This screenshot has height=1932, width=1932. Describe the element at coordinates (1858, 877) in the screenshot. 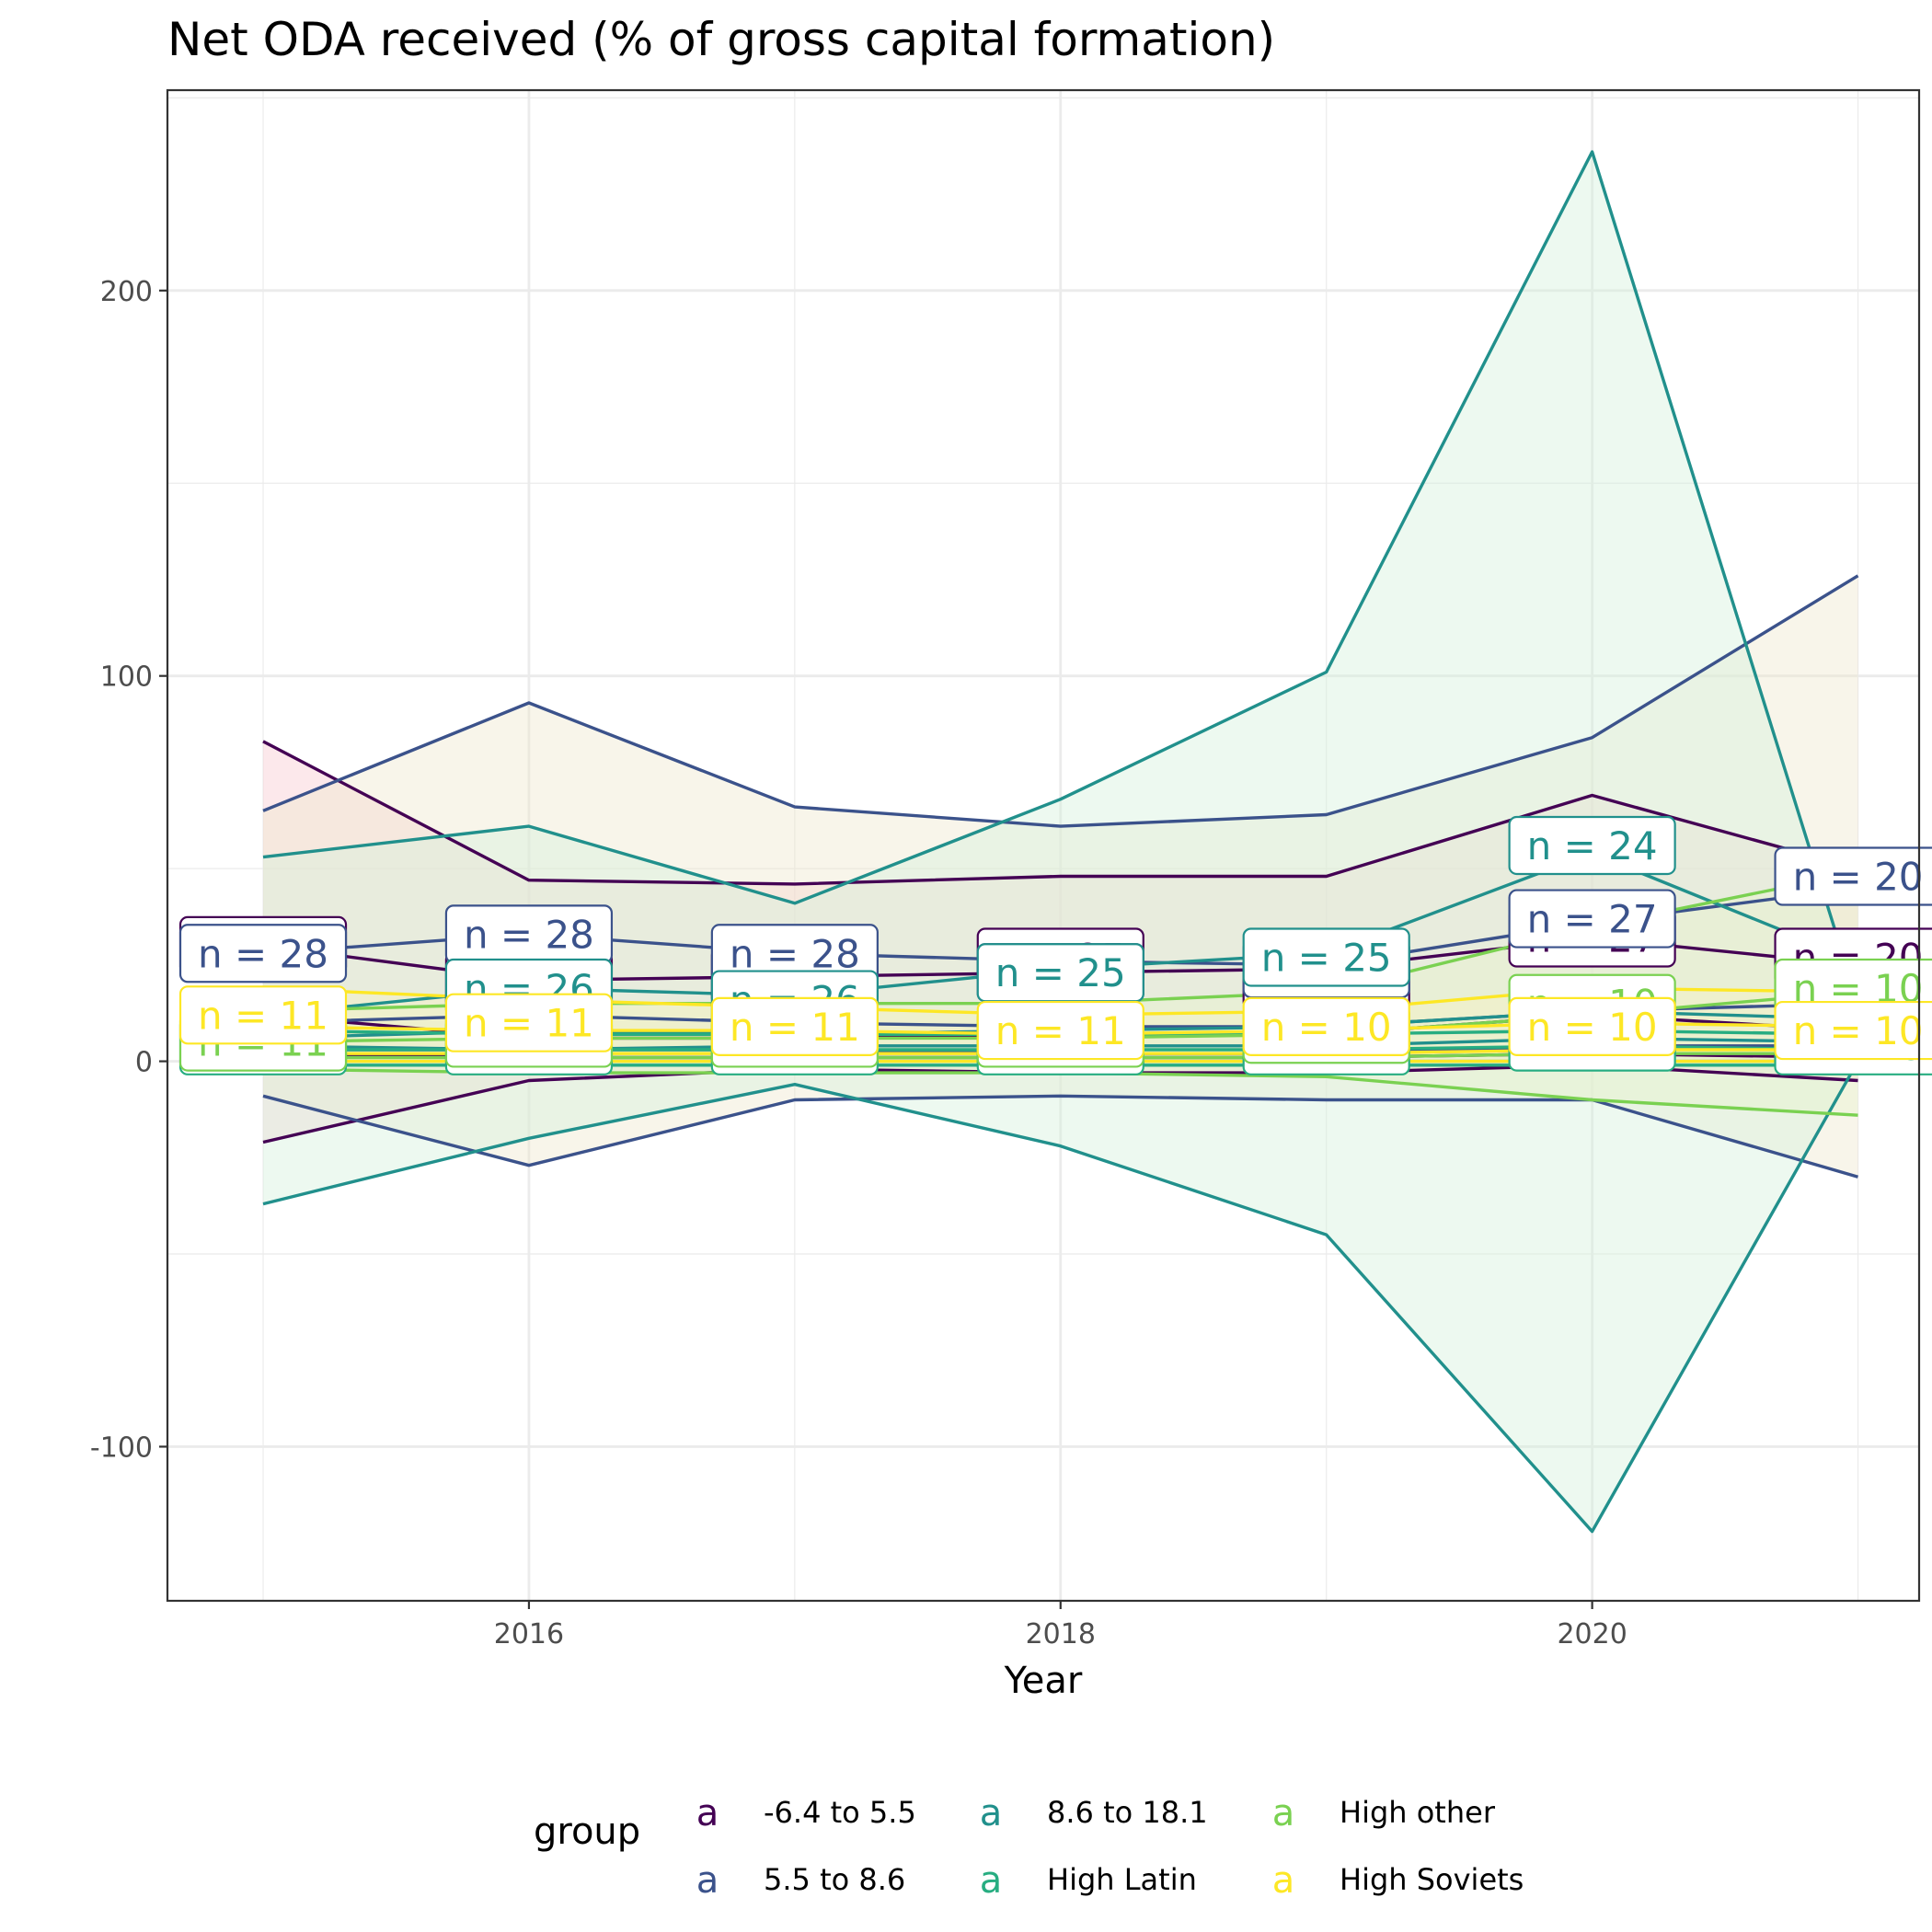

I see `count-label: n = 20` at that location.